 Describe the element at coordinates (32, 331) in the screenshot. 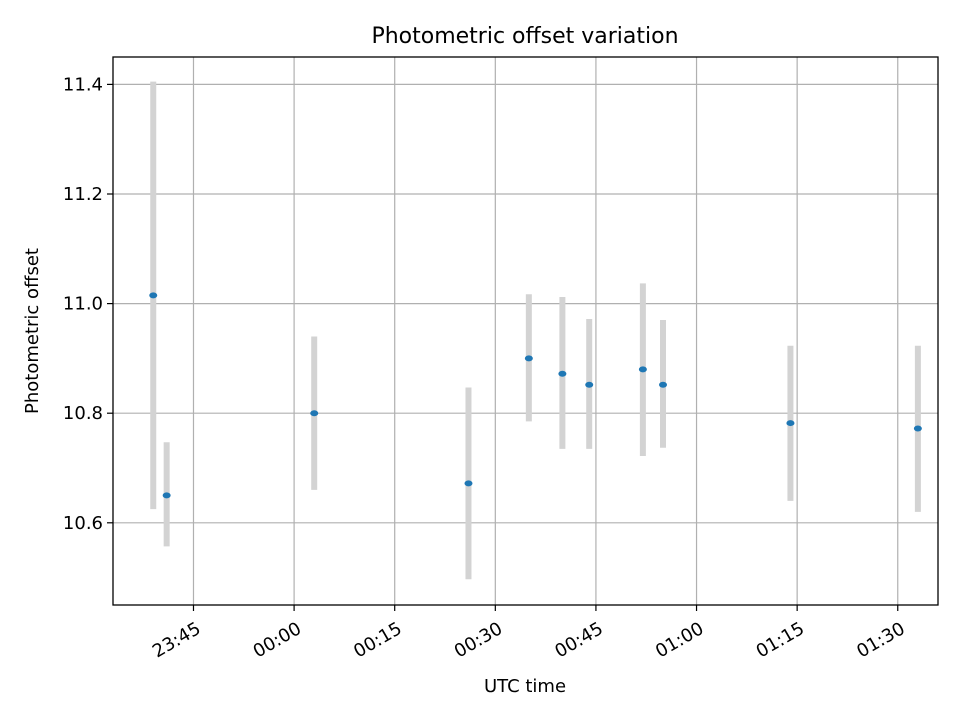

I see `y-axis-label: Photometric offset` at that location.